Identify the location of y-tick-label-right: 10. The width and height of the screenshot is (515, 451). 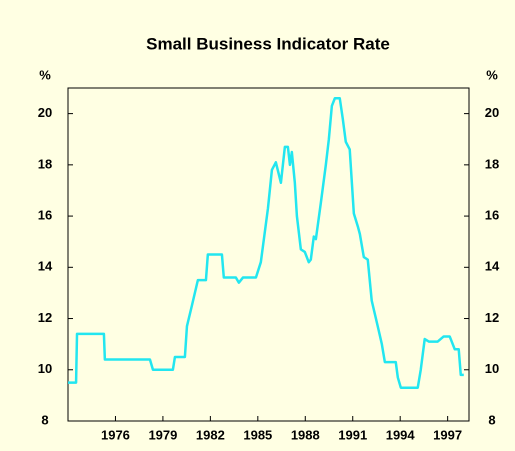
(492, 368).